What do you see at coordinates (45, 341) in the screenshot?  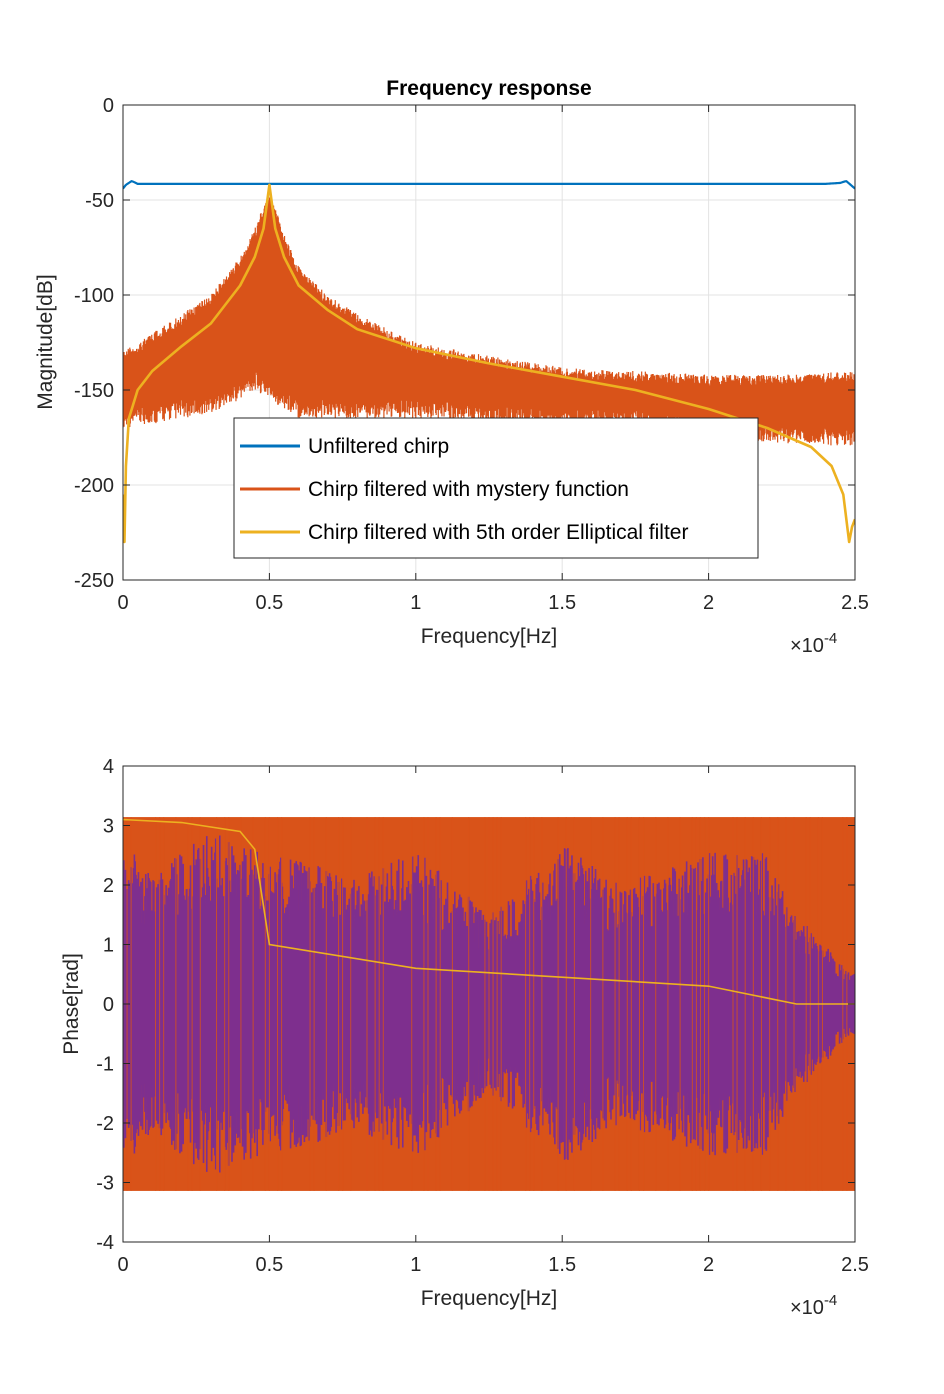 I see `magnitude-ylabel: Magnitude[dB]` at bounding box center [45, 341].